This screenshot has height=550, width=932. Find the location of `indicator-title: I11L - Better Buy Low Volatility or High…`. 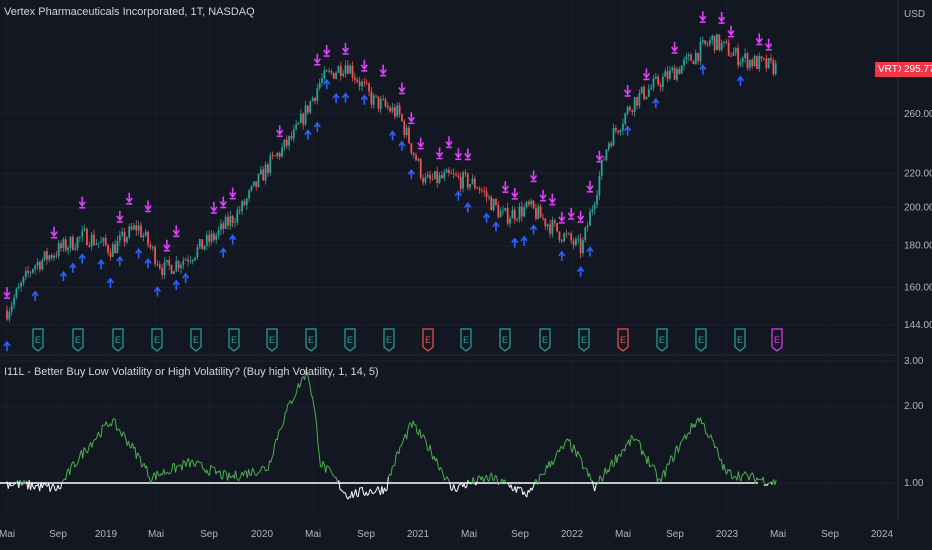

indicator-title: I11L - Better Buy Low Volatility or High… is located at coordinates (191, 372).